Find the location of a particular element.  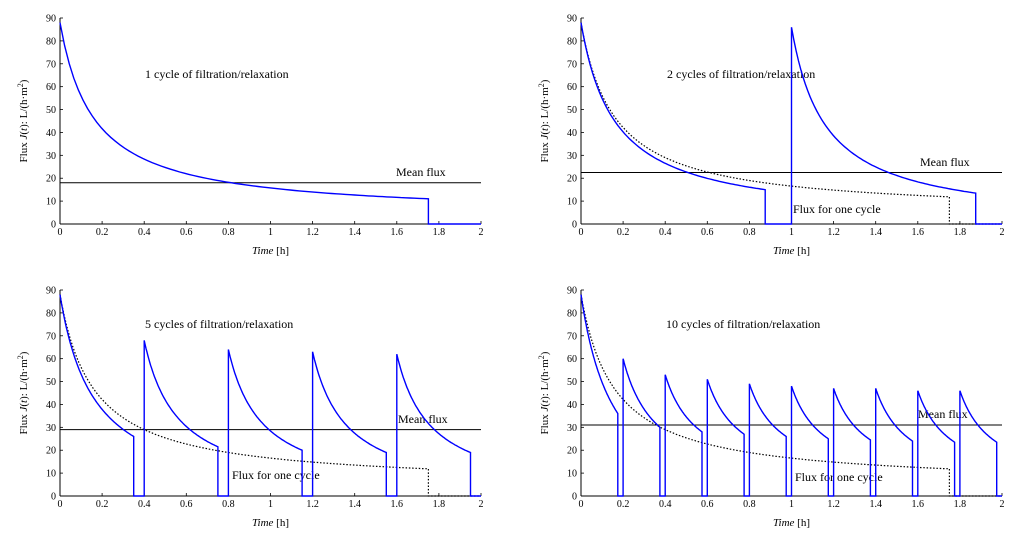

y-axis-label: Flux J(t): L/(h·m2) is located at coordinates (544, 120).